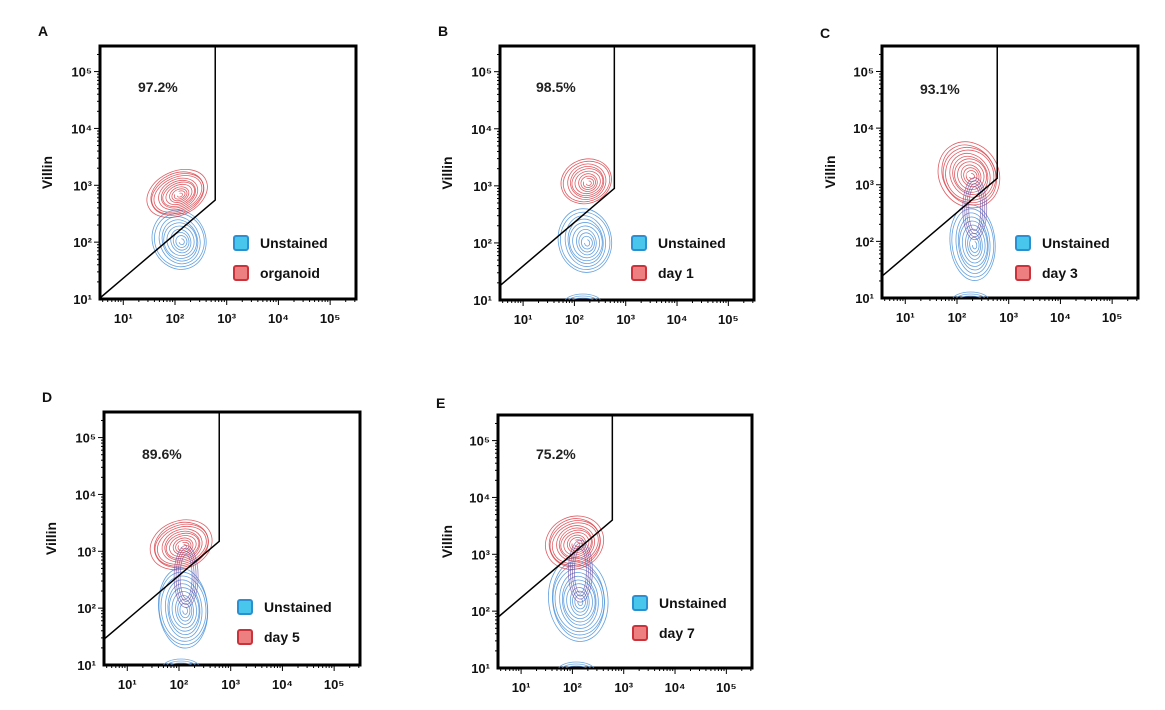 The width and height of the screenshot is (1165, 710). I want to click on x-tick-label: 10⁵, so click(1112, 317).